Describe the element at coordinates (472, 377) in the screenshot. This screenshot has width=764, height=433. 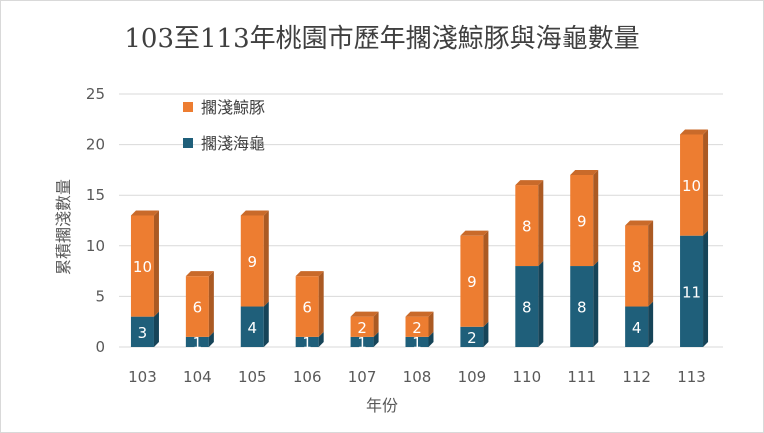
I see `x-tick-label: 109` at that location.